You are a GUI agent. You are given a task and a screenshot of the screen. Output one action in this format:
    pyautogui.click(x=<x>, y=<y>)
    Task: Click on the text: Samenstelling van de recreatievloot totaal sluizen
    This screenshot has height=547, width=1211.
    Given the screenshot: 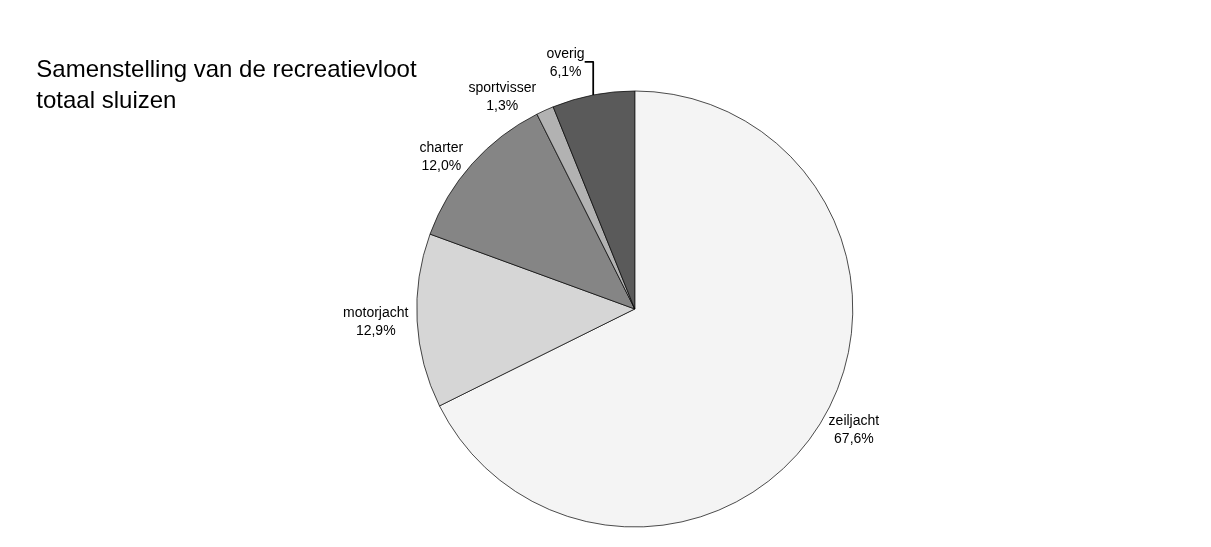 What is the action you would take?
    pyautogui.click(x=226, y=83)
    